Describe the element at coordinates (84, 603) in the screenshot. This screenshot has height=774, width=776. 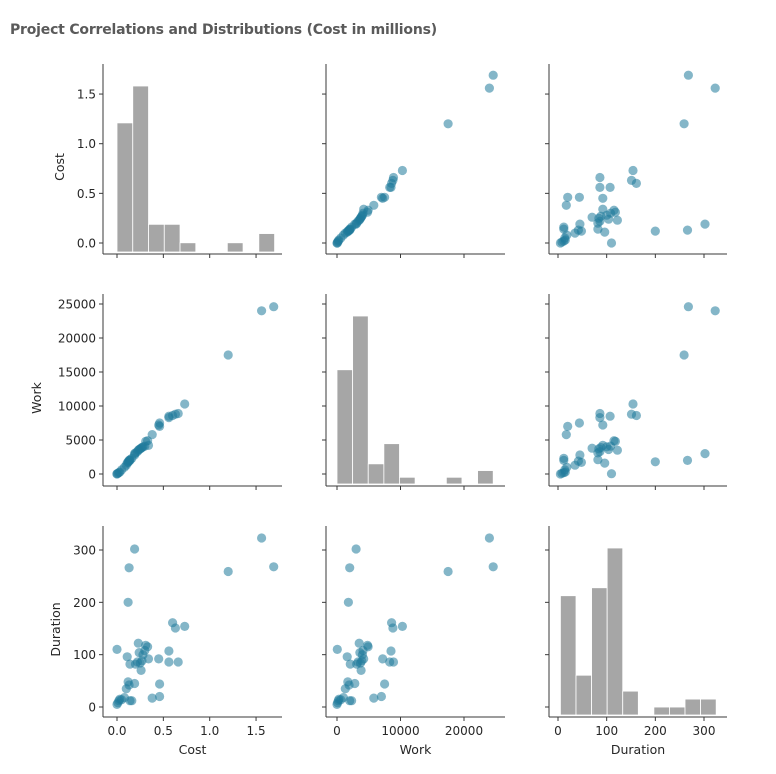
I see `y-tick-label: 200` at that location.